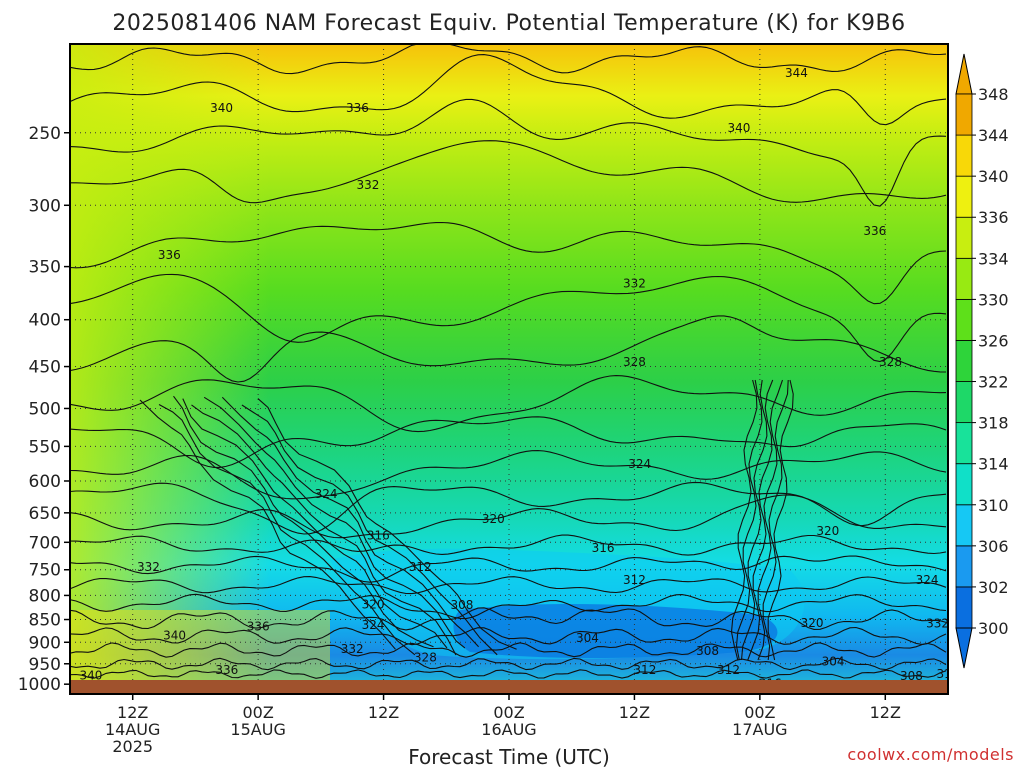  What do you see at coordinates (45, 268) in the screenshot?
I see `y-tick-label: 350` at bounding box center [45, 268].